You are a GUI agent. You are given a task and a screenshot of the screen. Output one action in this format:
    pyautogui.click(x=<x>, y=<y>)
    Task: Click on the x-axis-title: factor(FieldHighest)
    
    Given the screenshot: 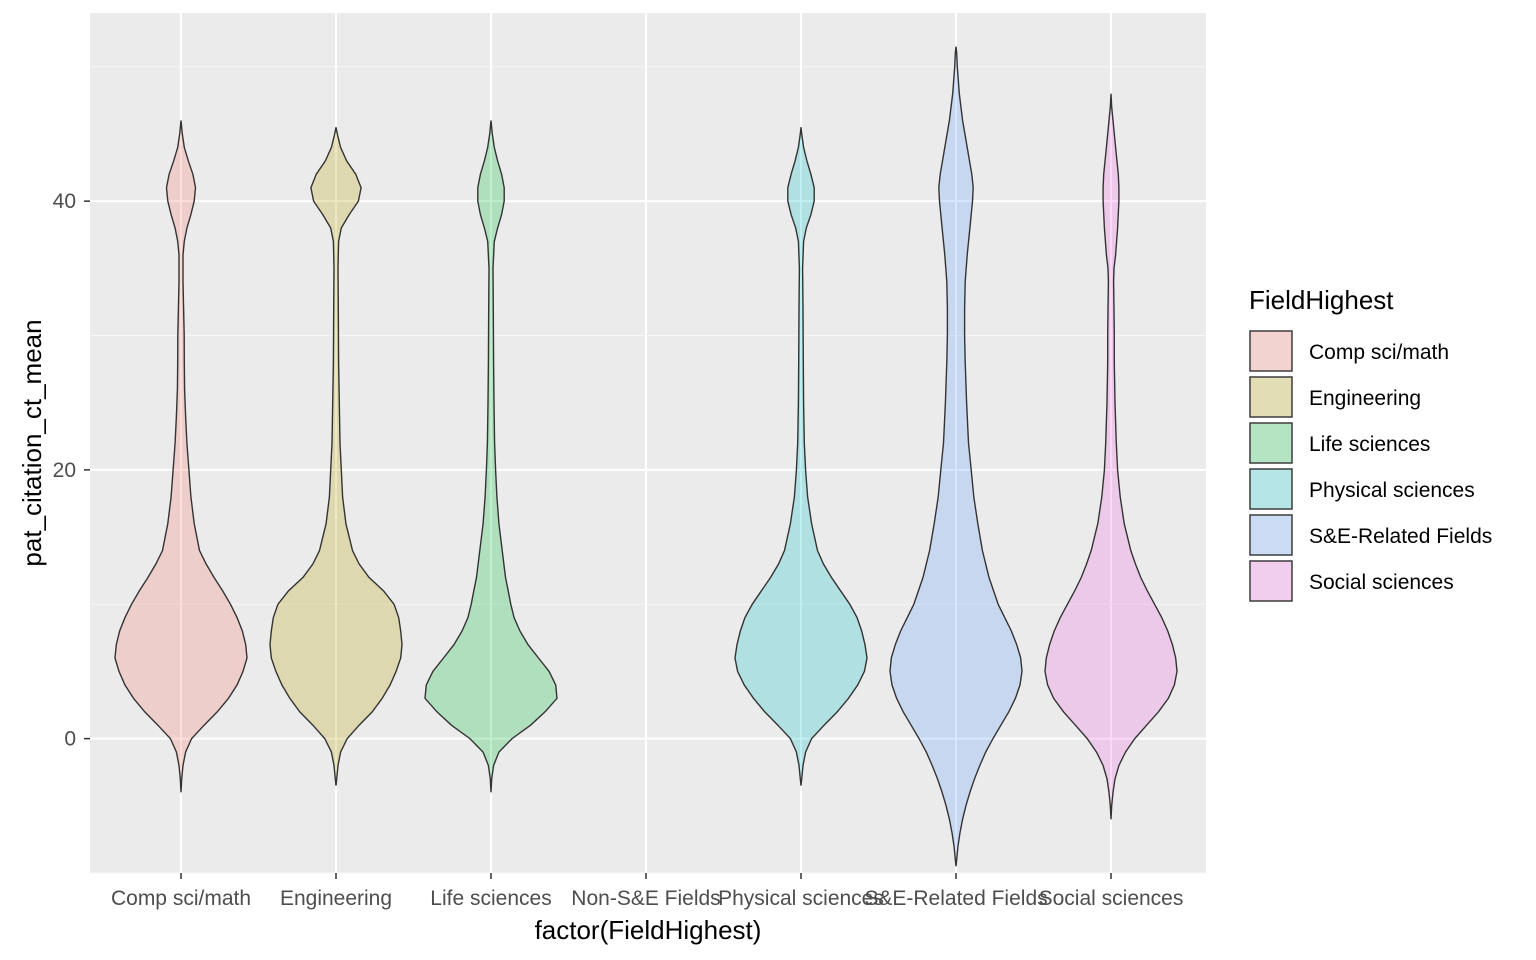 What is the action you would take?
    pyautogui.click(x=648, y=930)
    